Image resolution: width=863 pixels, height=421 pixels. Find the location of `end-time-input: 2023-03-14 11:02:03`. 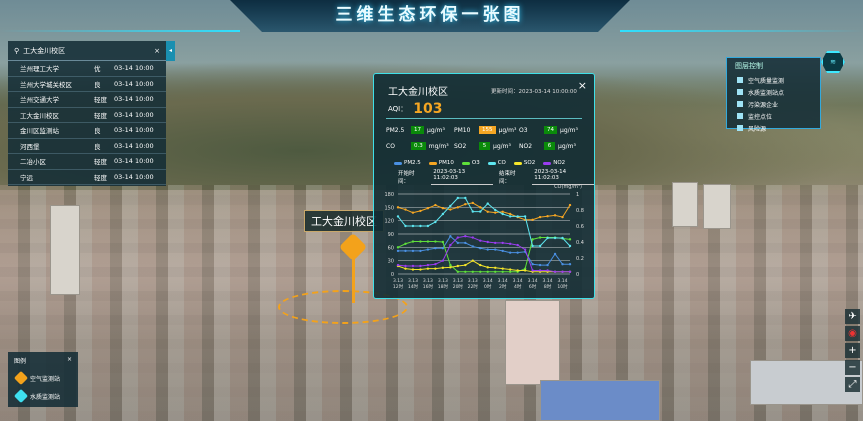

end-time-input: 2023-03-14 11:02:03 is located at coordinates (563, 177).